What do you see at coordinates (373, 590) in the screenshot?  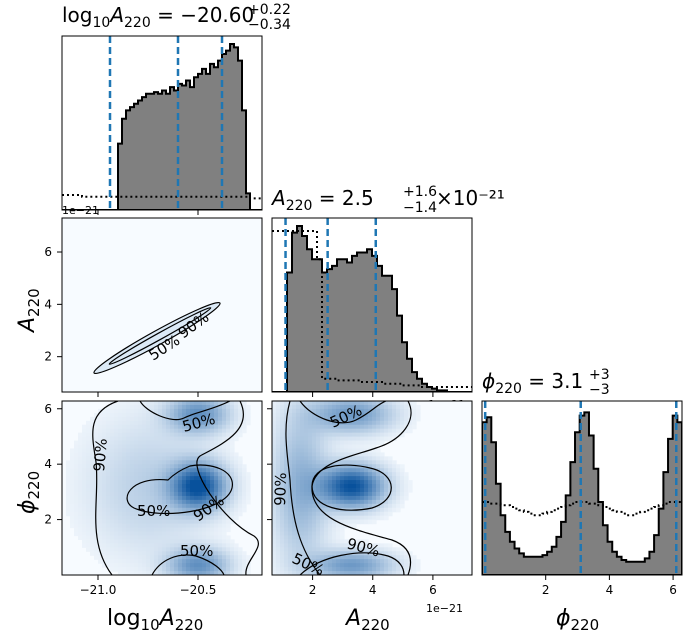 I see `xtick-label-A: 4` at bounding box center [373, 590].